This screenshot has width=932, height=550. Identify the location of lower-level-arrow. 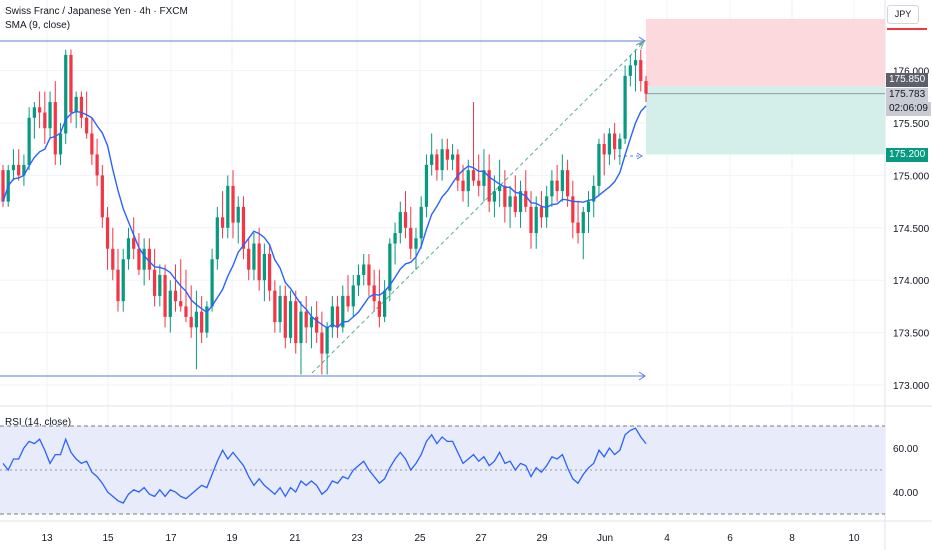
(642, 376).